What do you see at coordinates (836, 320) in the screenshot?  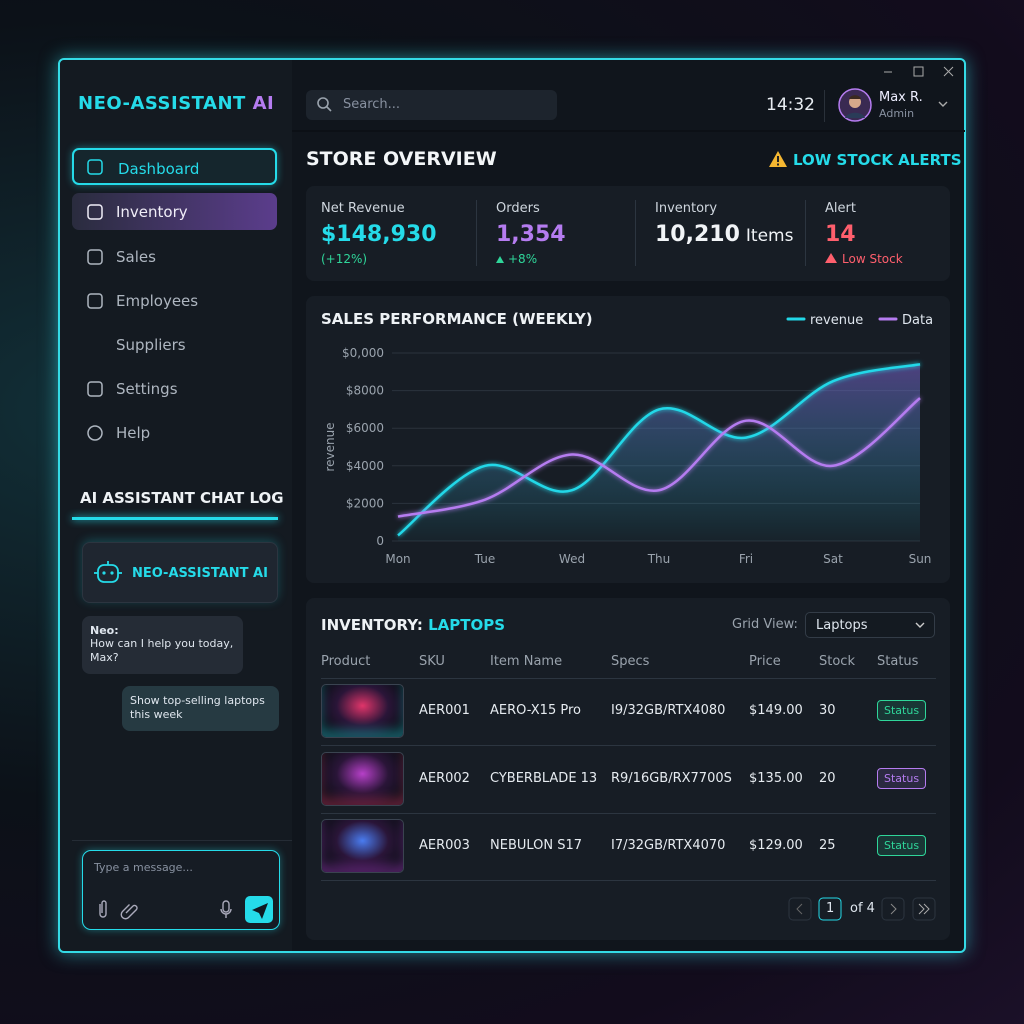 I see `legend-label: revenue` at bounding box center [836, 320].